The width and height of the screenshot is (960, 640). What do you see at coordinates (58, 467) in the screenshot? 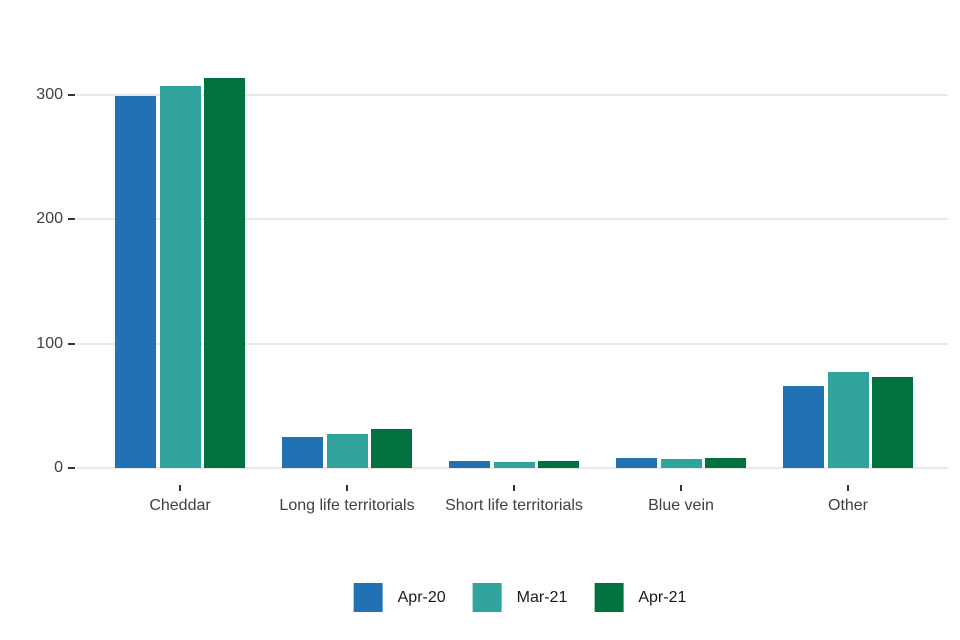
I see `y-axis-label: 0` at bounding box center [58, 467].